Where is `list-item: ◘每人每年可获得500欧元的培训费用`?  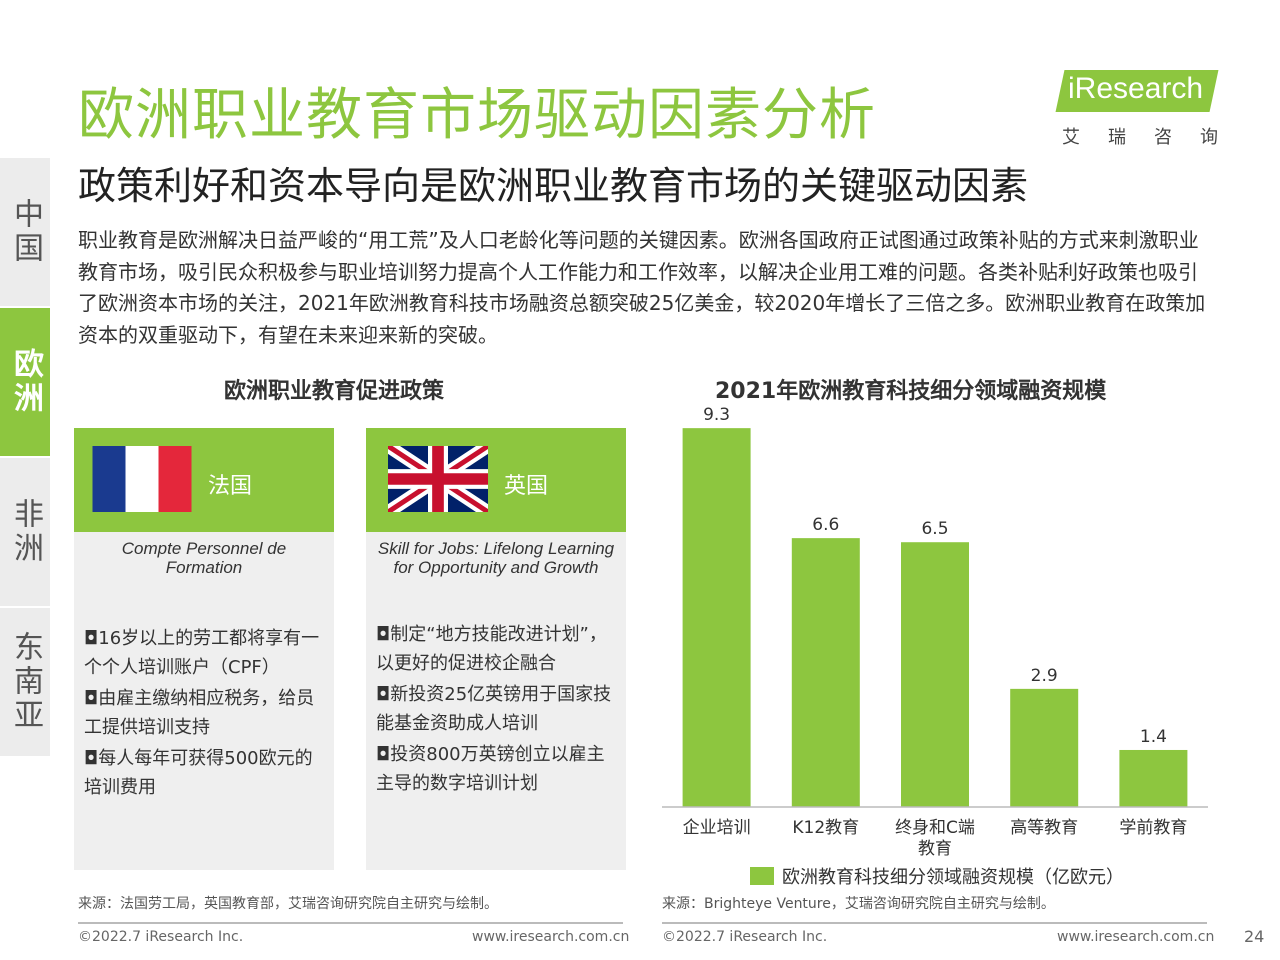
list-item: ◘每人每年可获得500欧元的培训费用 is located at coordinates (198, 773).